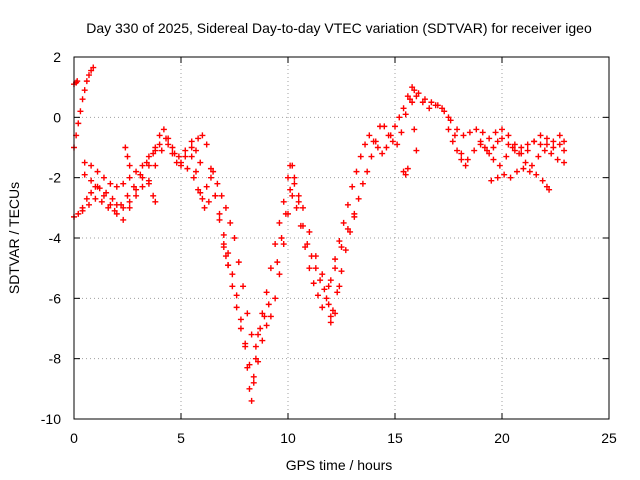 This screenshot has height=480, width=640. Describe the element at coordinates (395, 438) in the screenshot. I see `x-tick-label: 15` at that location.